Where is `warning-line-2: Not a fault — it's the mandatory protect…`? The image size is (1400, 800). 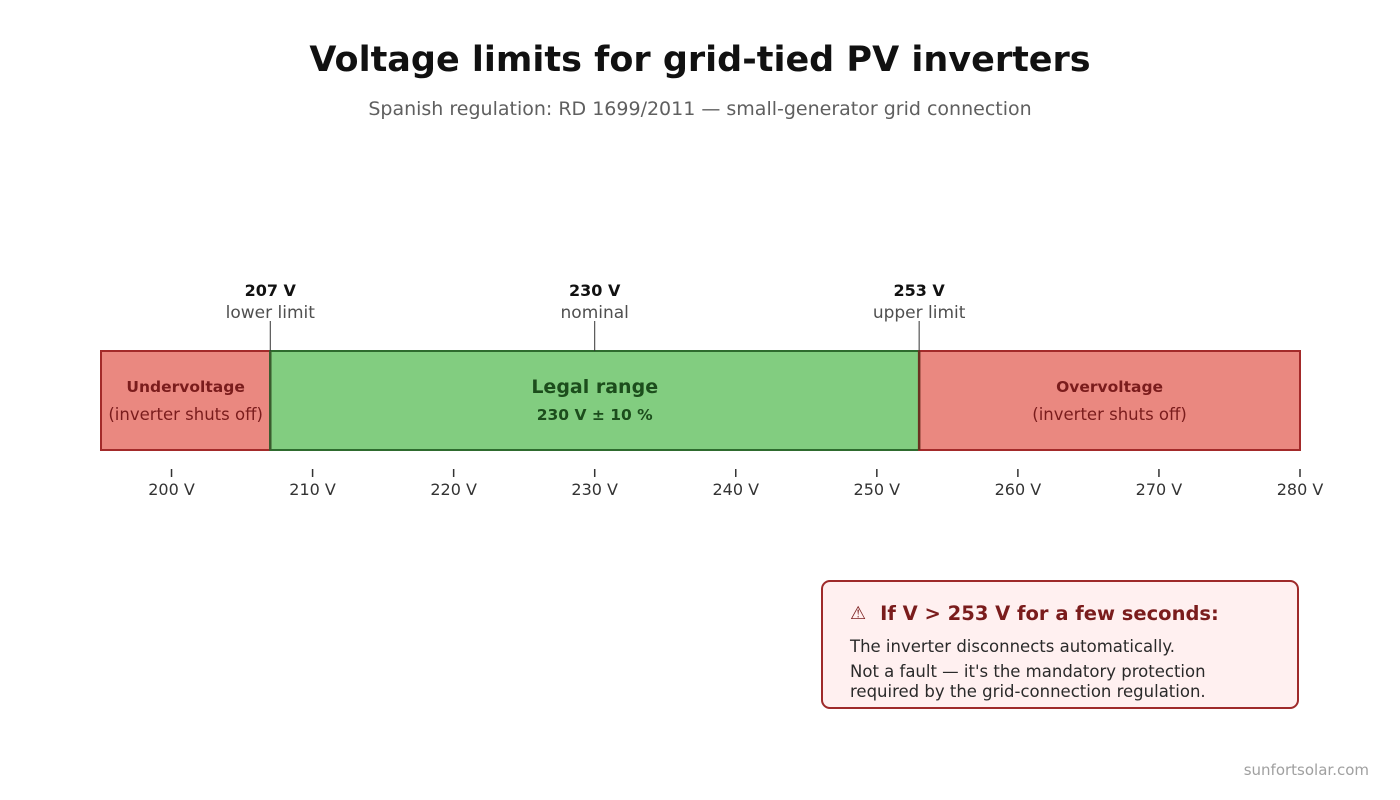 warning-line-2: Not a fault — it's the mandatory protect… is located at coordinates (1028, 671).